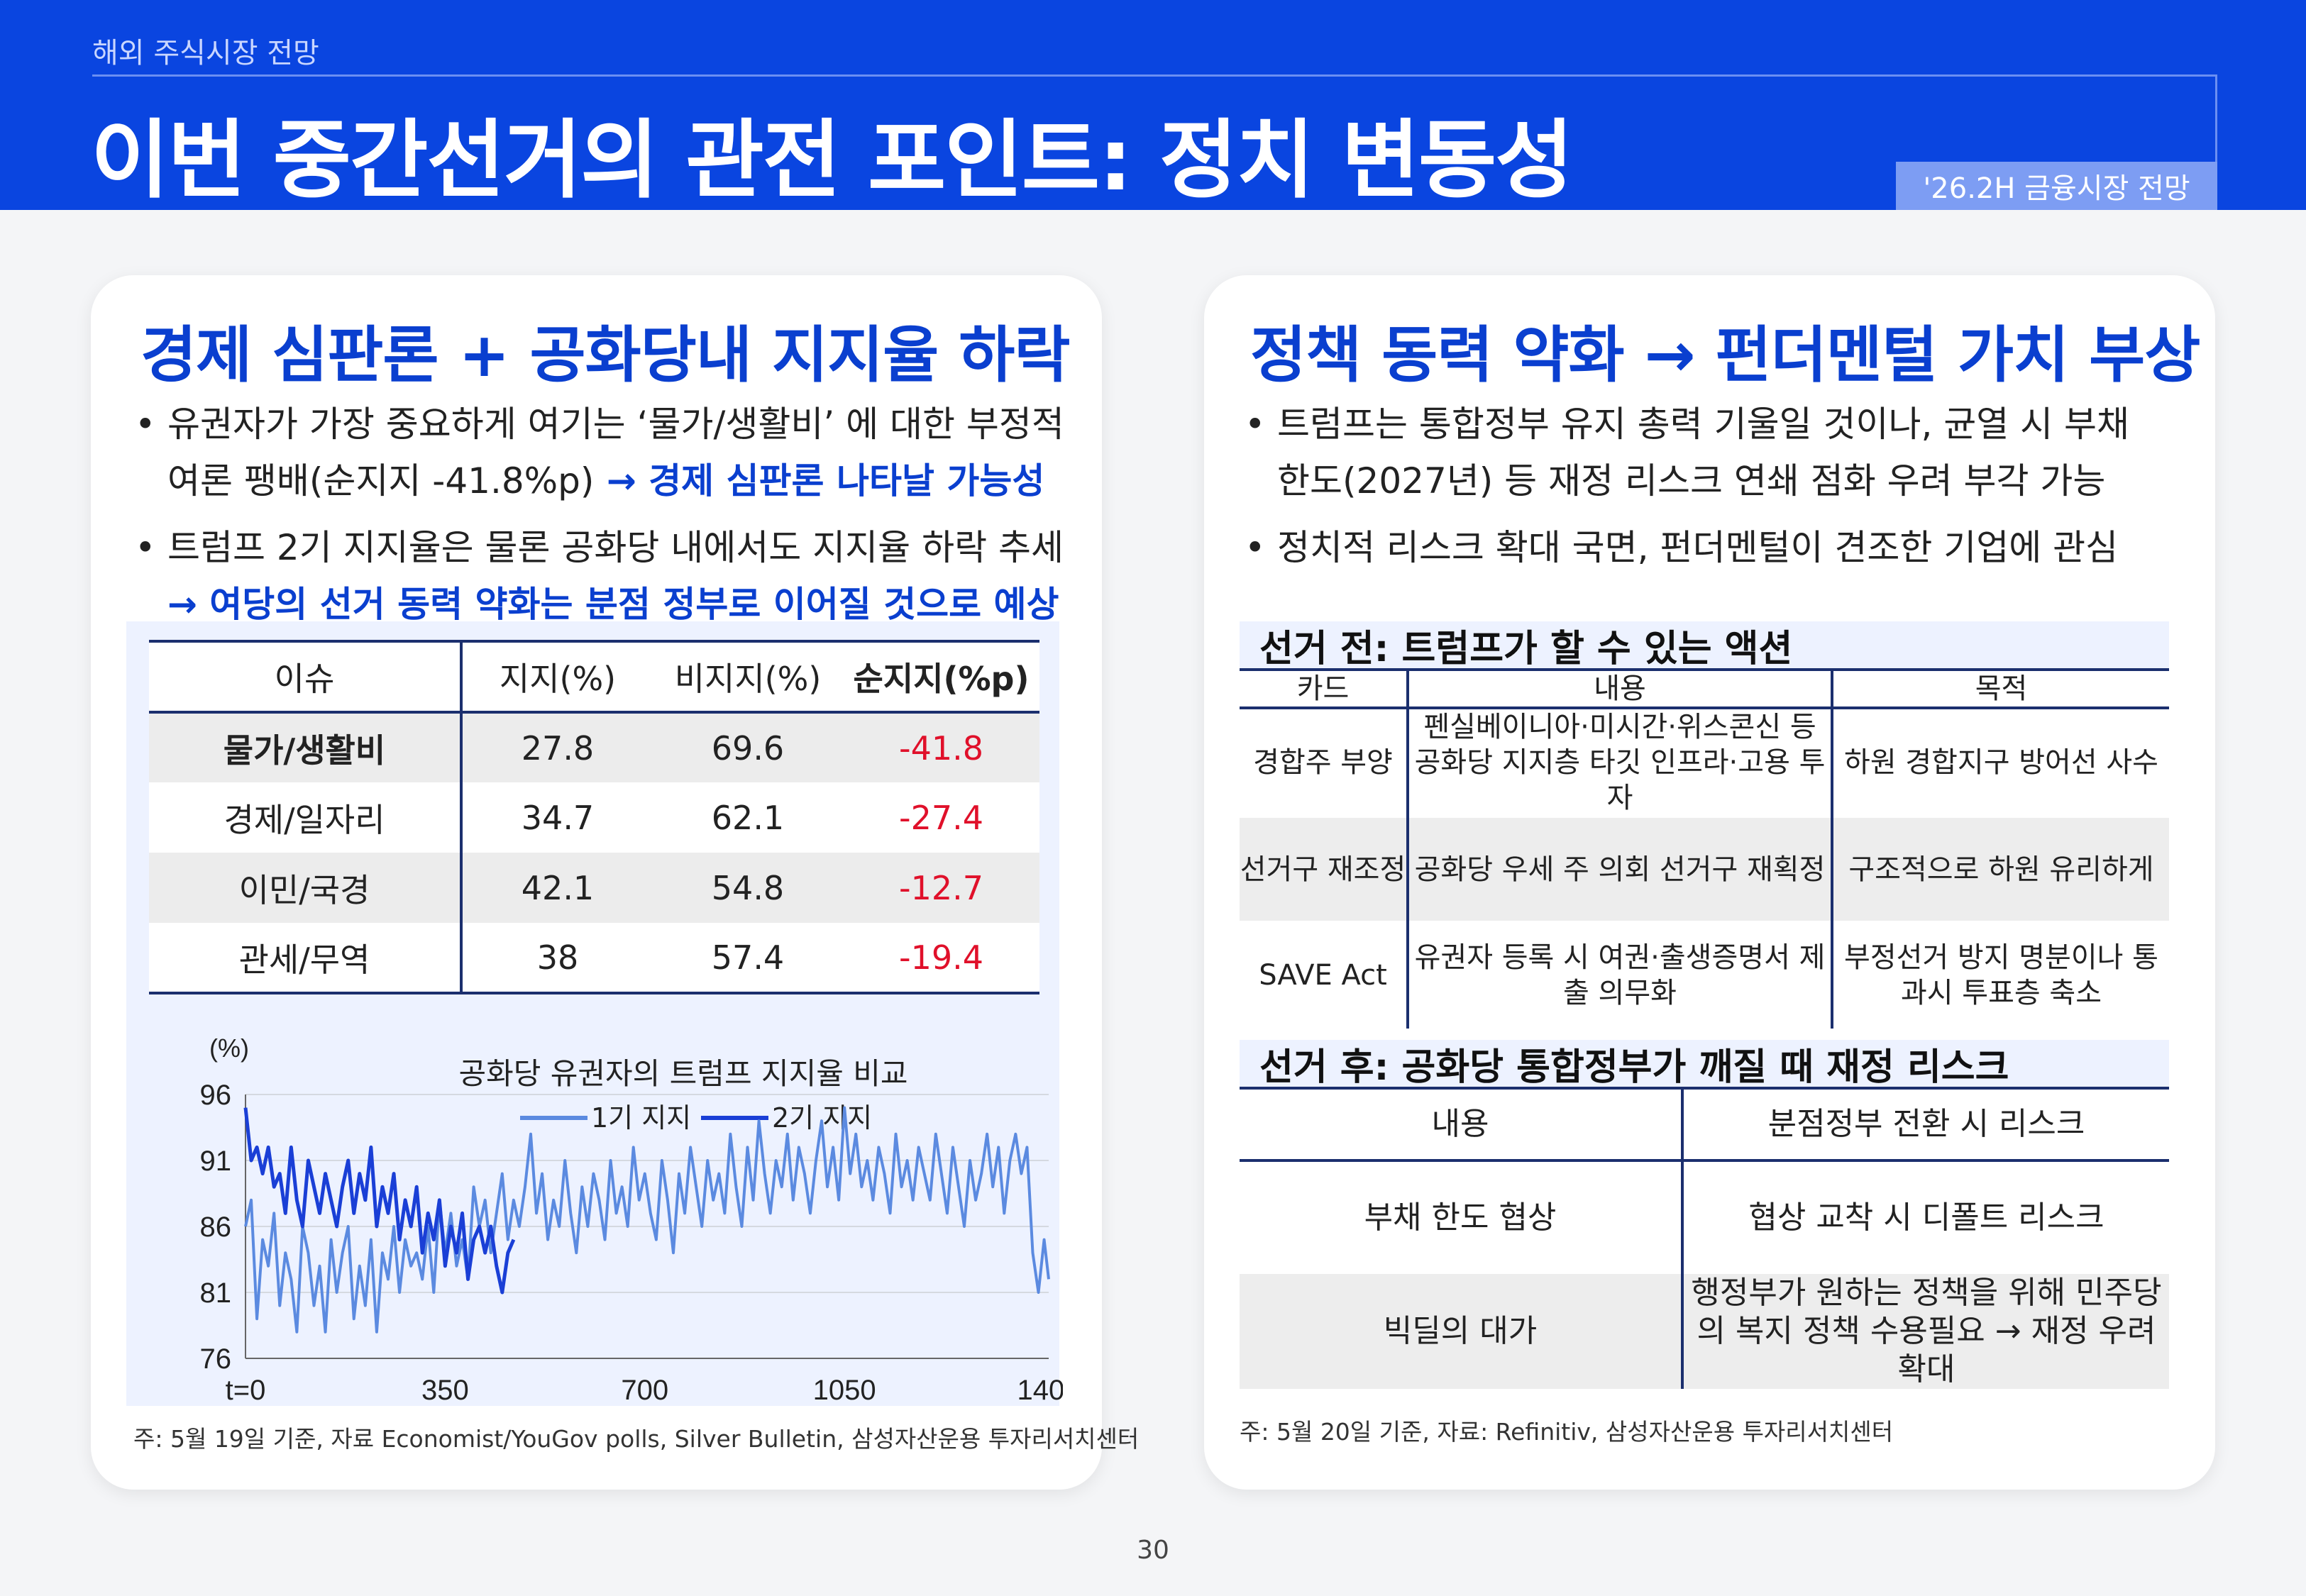 This screenshot has width=2306, height=1596. What do you see at coordinates (246, 1389) in the screenshot?
I see `x-tick-label: t=0` at bounding box center [246, 1389].